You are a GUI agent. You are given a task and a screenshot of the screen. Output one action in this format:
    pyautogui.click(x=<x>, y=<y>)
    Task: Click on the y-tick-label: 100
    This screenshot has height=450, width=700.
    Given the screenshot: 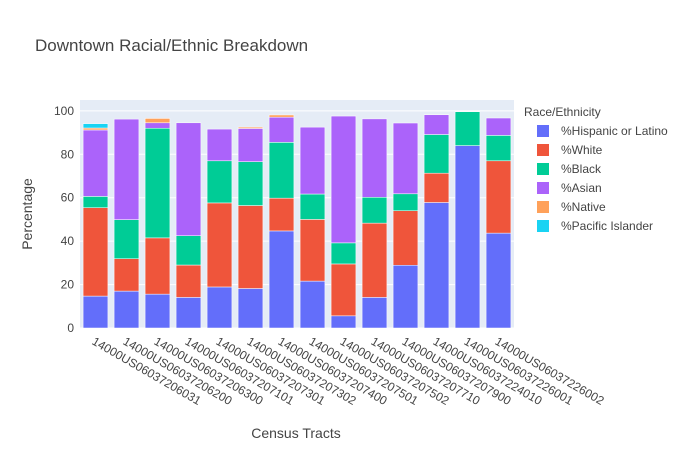 What is the action you would take?
    pyautogui.click(x=64, y=111)
    